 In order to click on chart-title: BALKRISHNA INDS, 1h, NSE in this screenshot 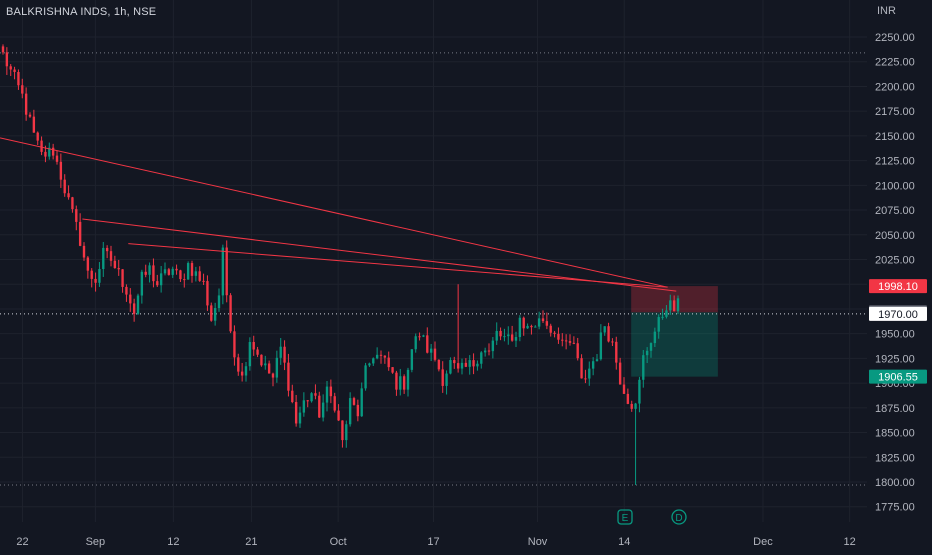, I will do `click(81, 12)`.